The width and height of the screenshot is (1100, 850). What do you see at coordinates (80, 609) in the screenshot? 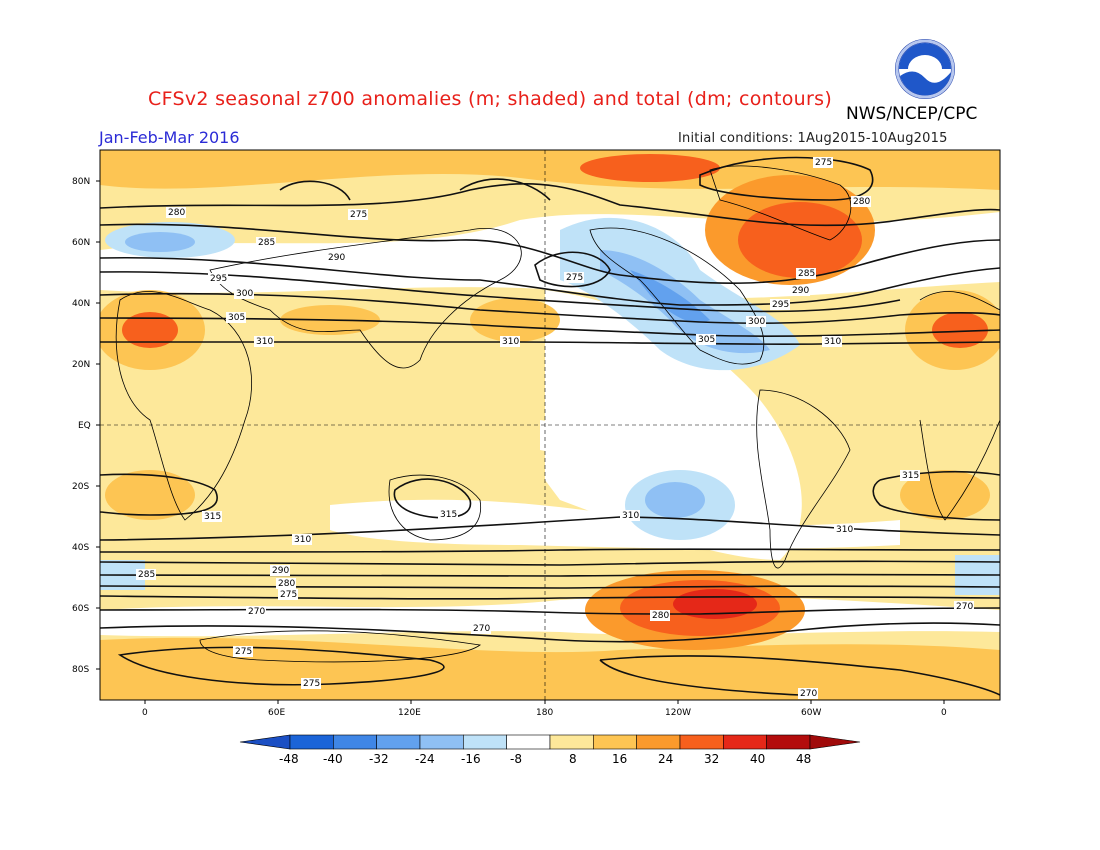
I see `lat-label: 60S` at bounding box center [80, 609].